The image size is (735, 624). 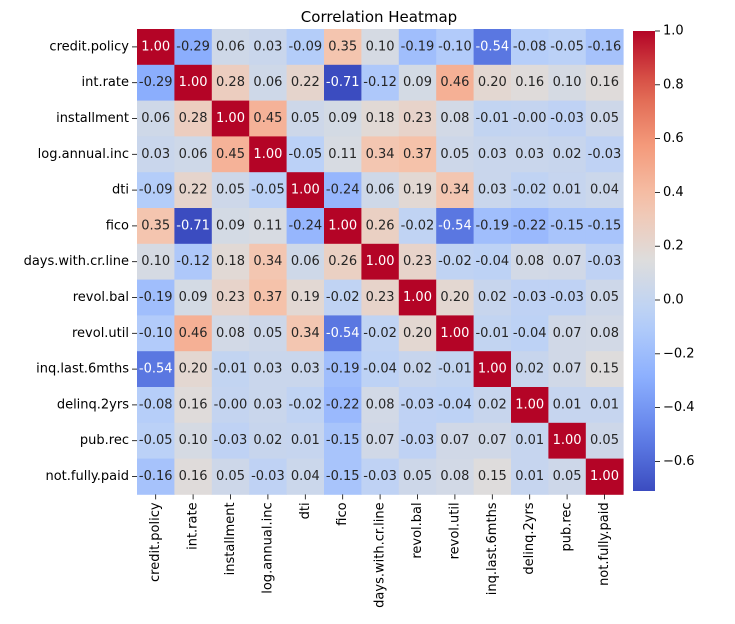 I want to click on y-tick-label: revol.bal, so click(x=101, y=297).